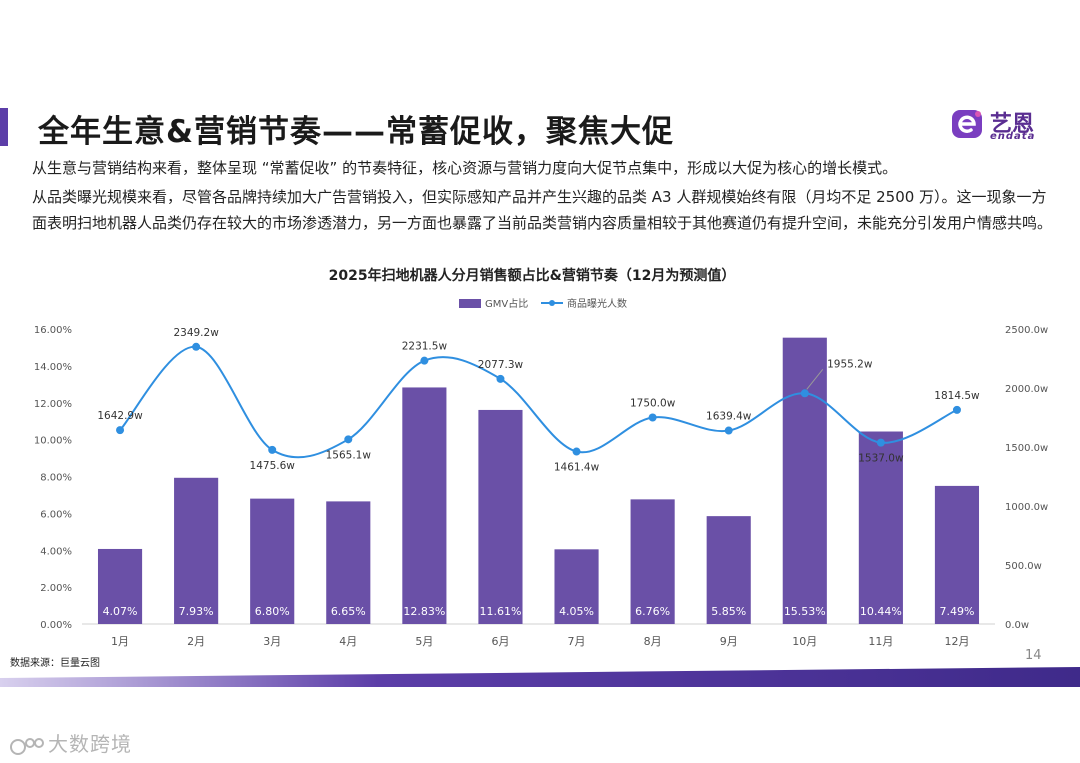 This screenshot has height=763, width=1080. I want to click on gmv-bar-label: 4.07%, so click(120, 611).